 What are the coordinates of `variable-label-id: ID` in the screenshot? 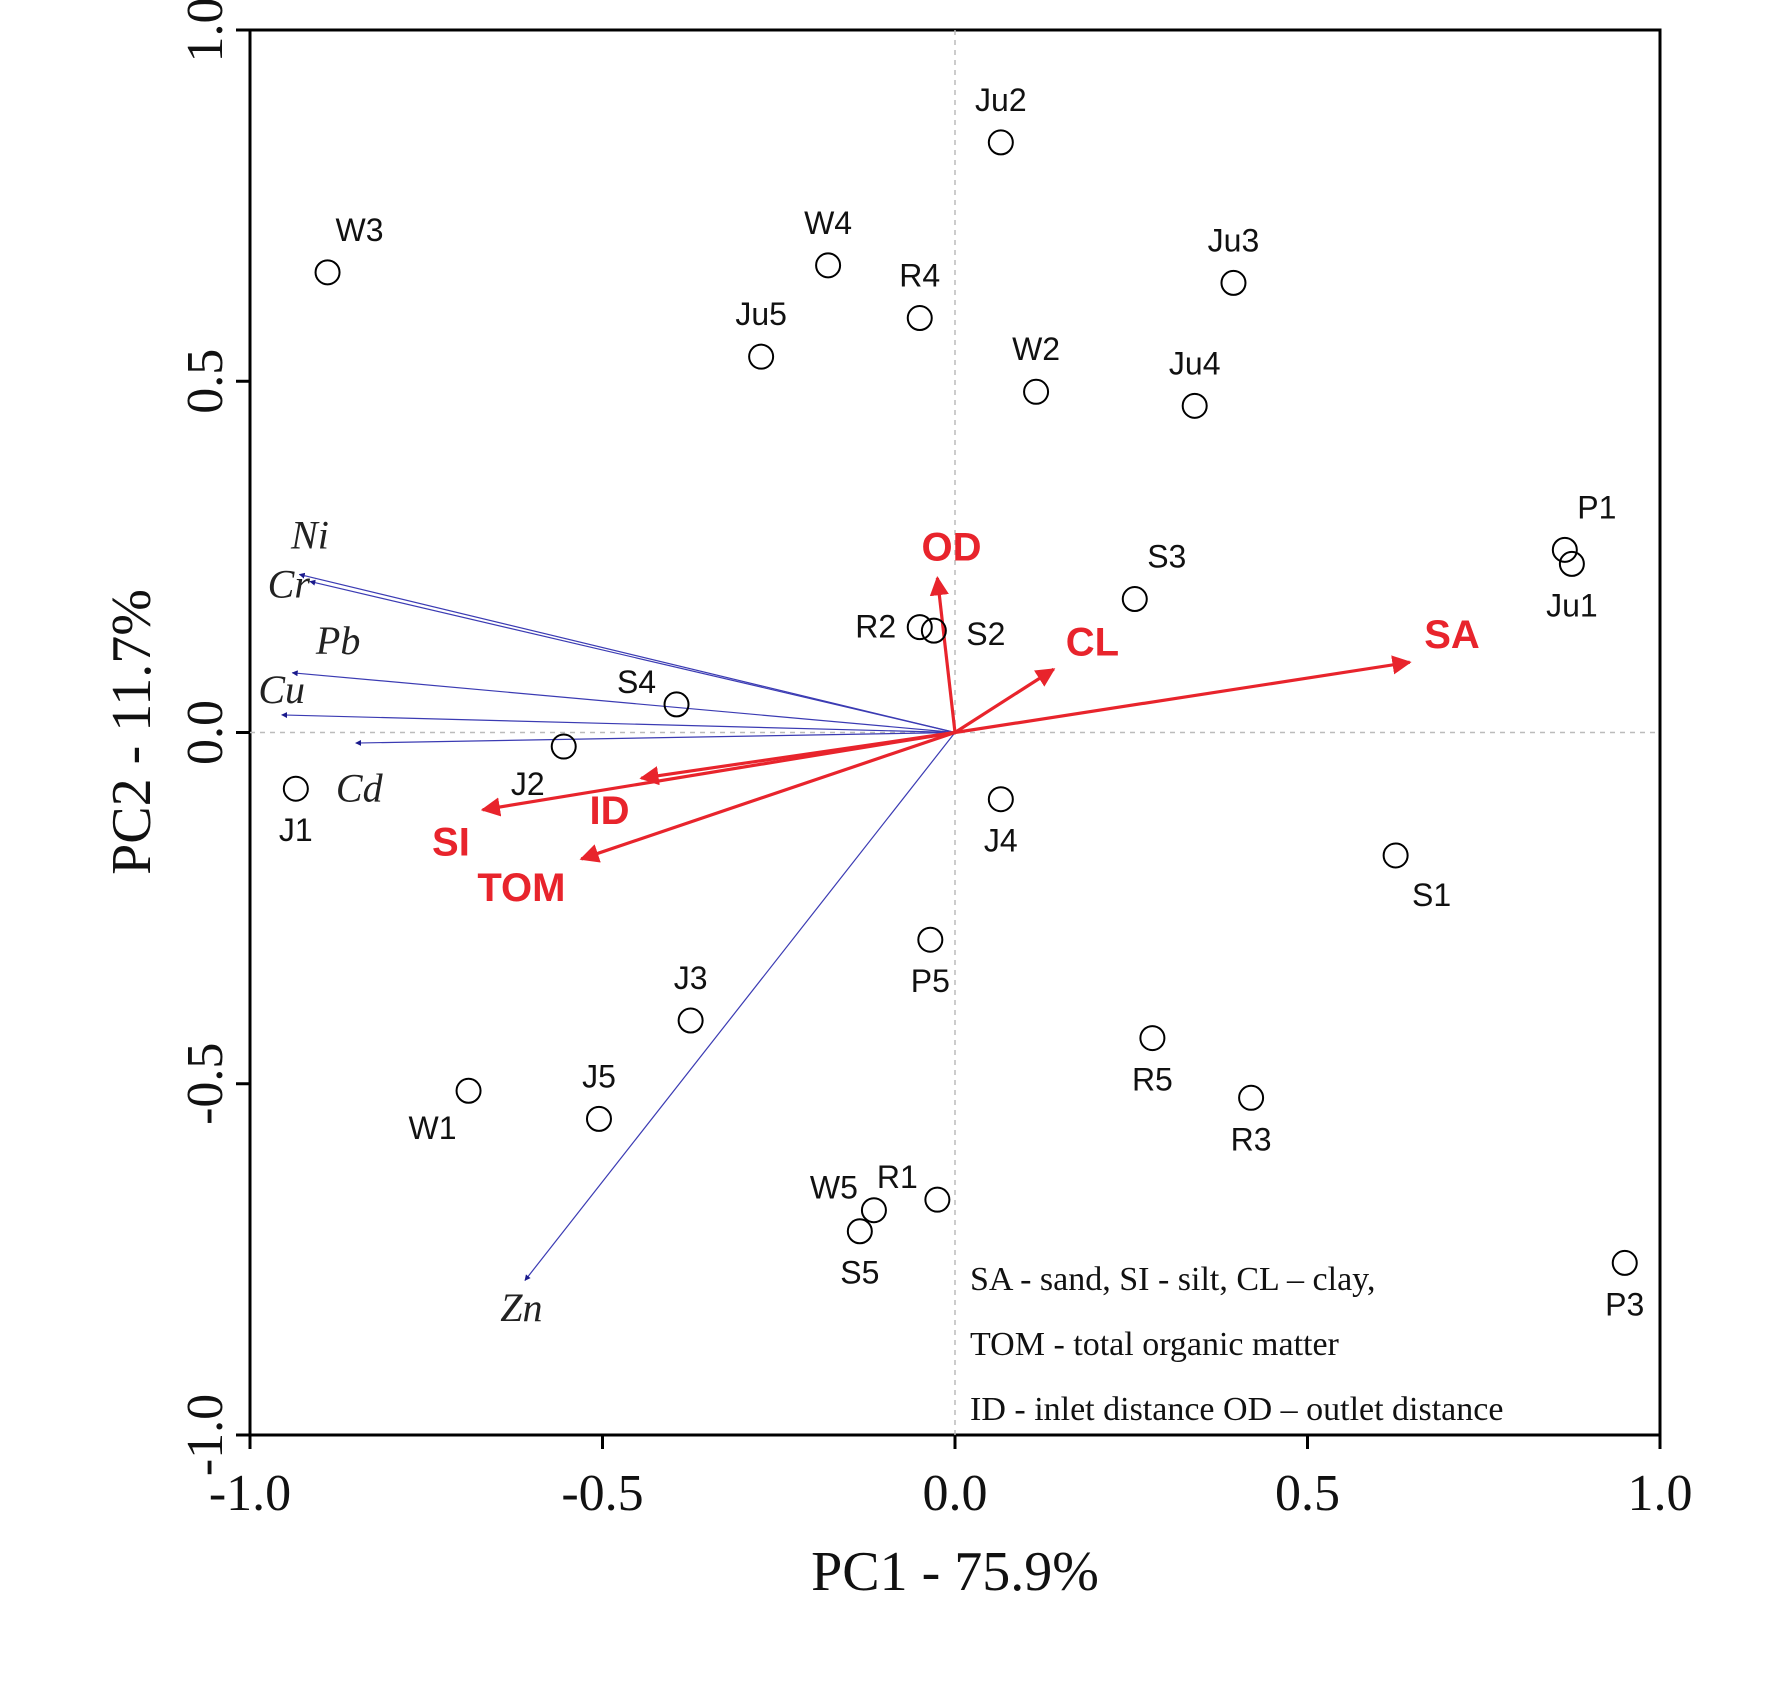 It's located at (610, 811).